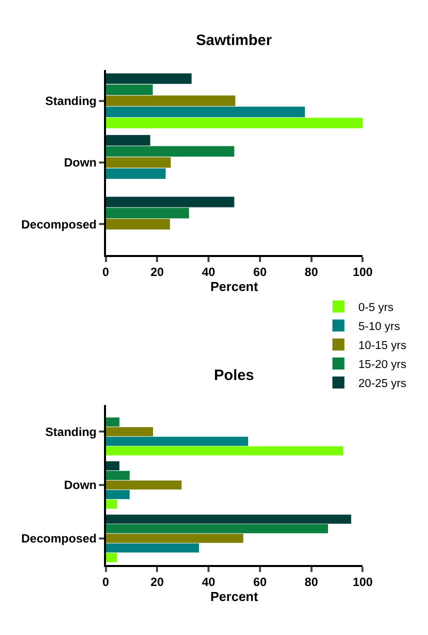 Image resolution: width=428 pixels, height=635 pixels. What do you see at coordinates (382, 364) in the screenshot?
I see `legend-label: 15-20 yrs` at bounding box center [382, 364].